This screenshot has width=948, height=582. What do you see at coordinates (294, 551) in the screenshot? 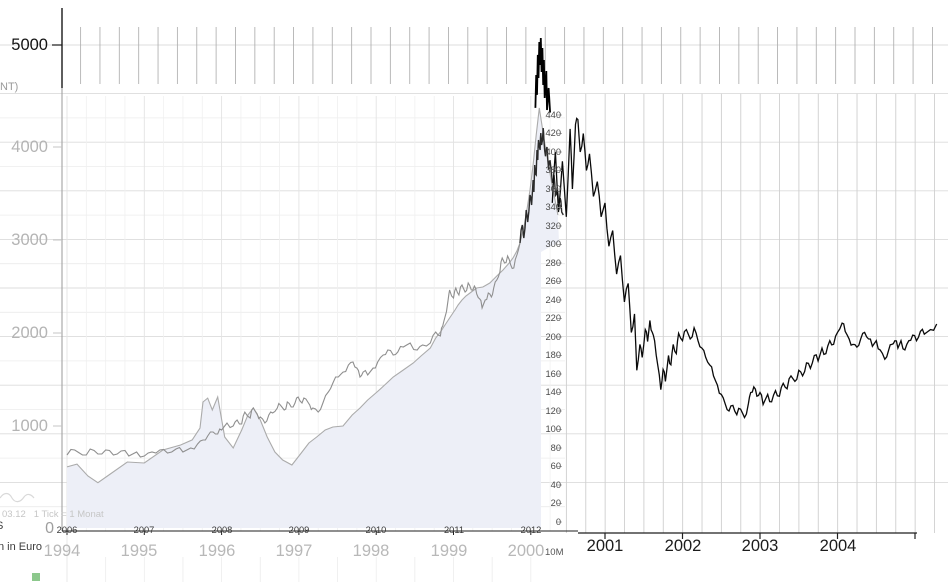
I see `x-axis-label-1990s: 1997` at bounding box center [294, 551].